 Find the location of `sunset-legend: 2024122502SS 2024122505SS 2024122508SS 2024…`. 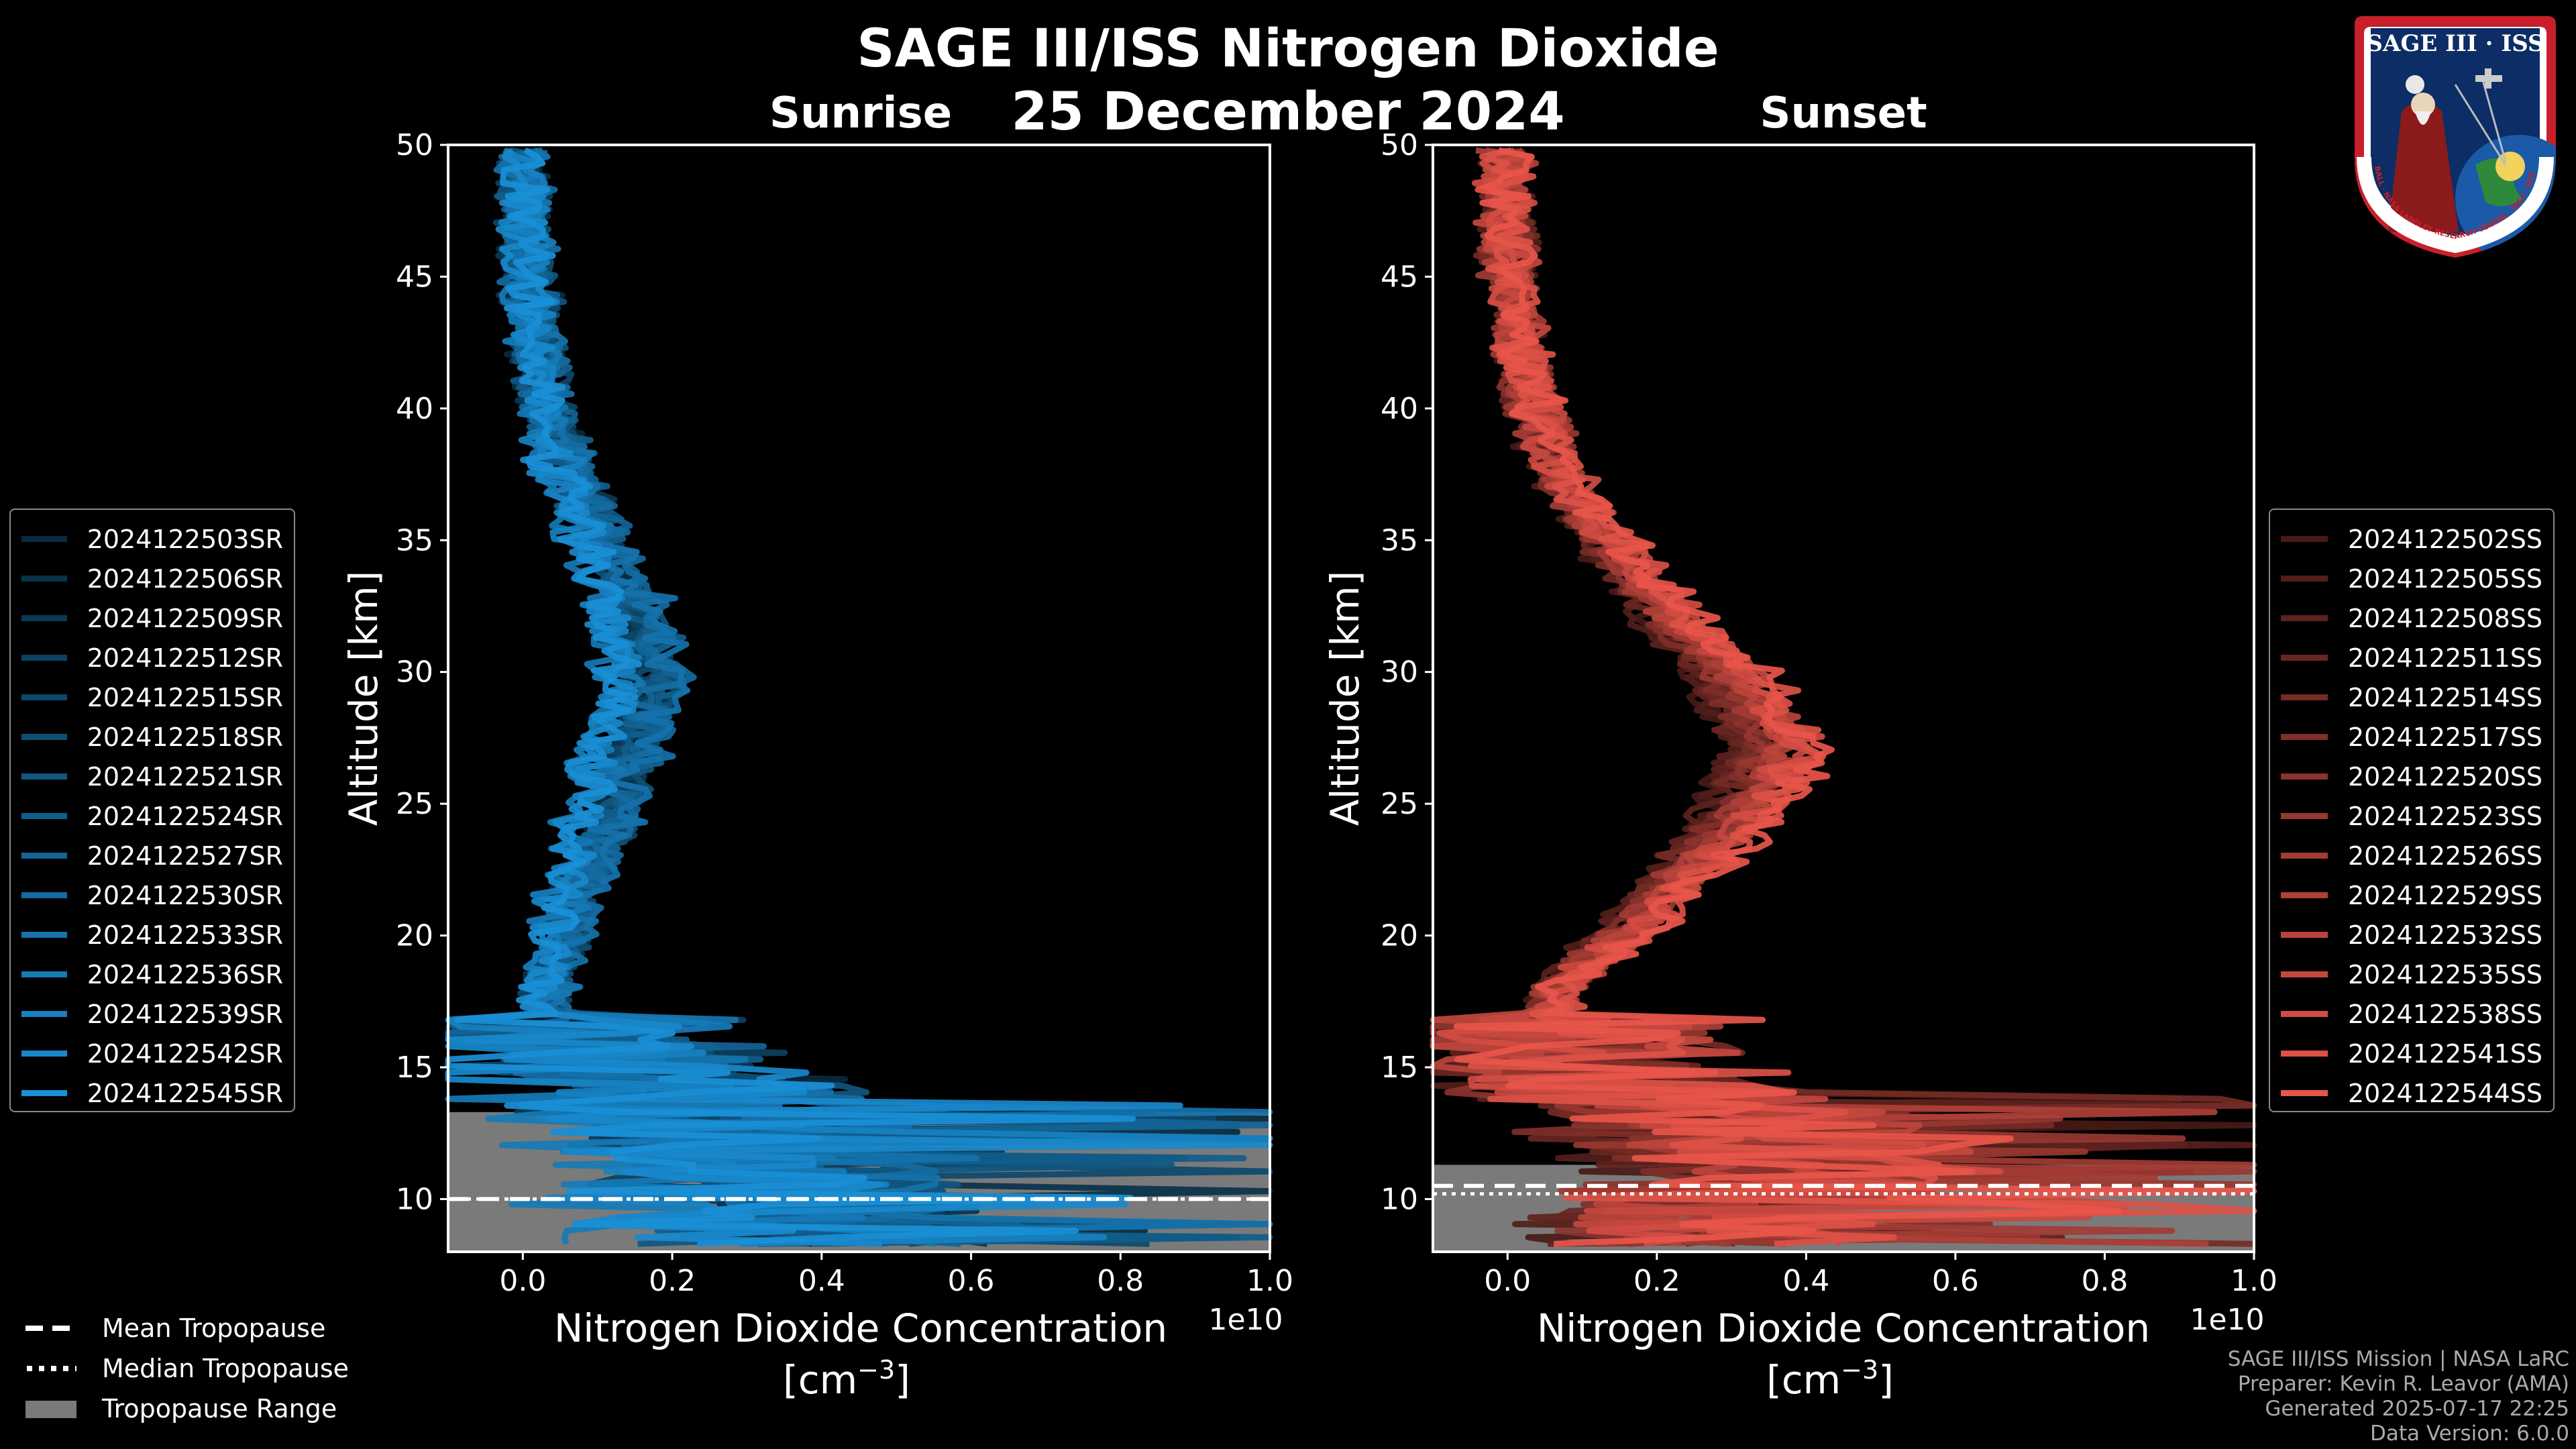

sunset-legend: 2024122502SS 2024122505SS 2024122508SS 2024… is located at coordinates (2412, 810).